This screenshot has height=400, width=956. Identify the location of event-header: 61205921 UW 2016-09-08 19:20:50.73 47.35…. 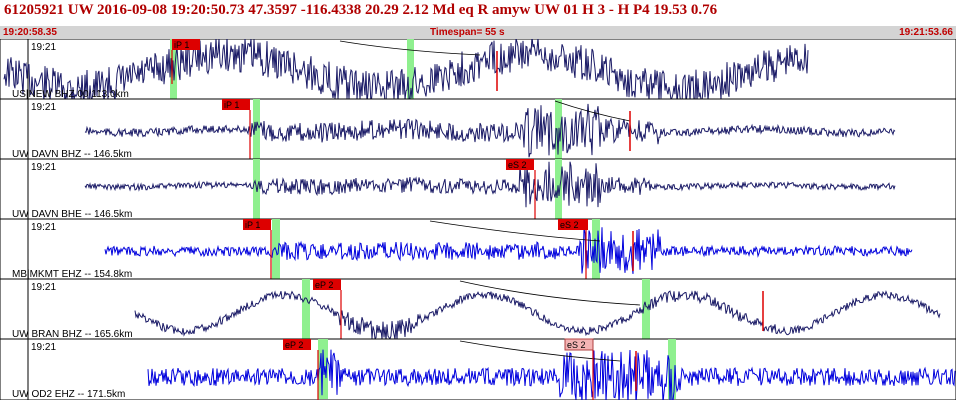
(478, 13).